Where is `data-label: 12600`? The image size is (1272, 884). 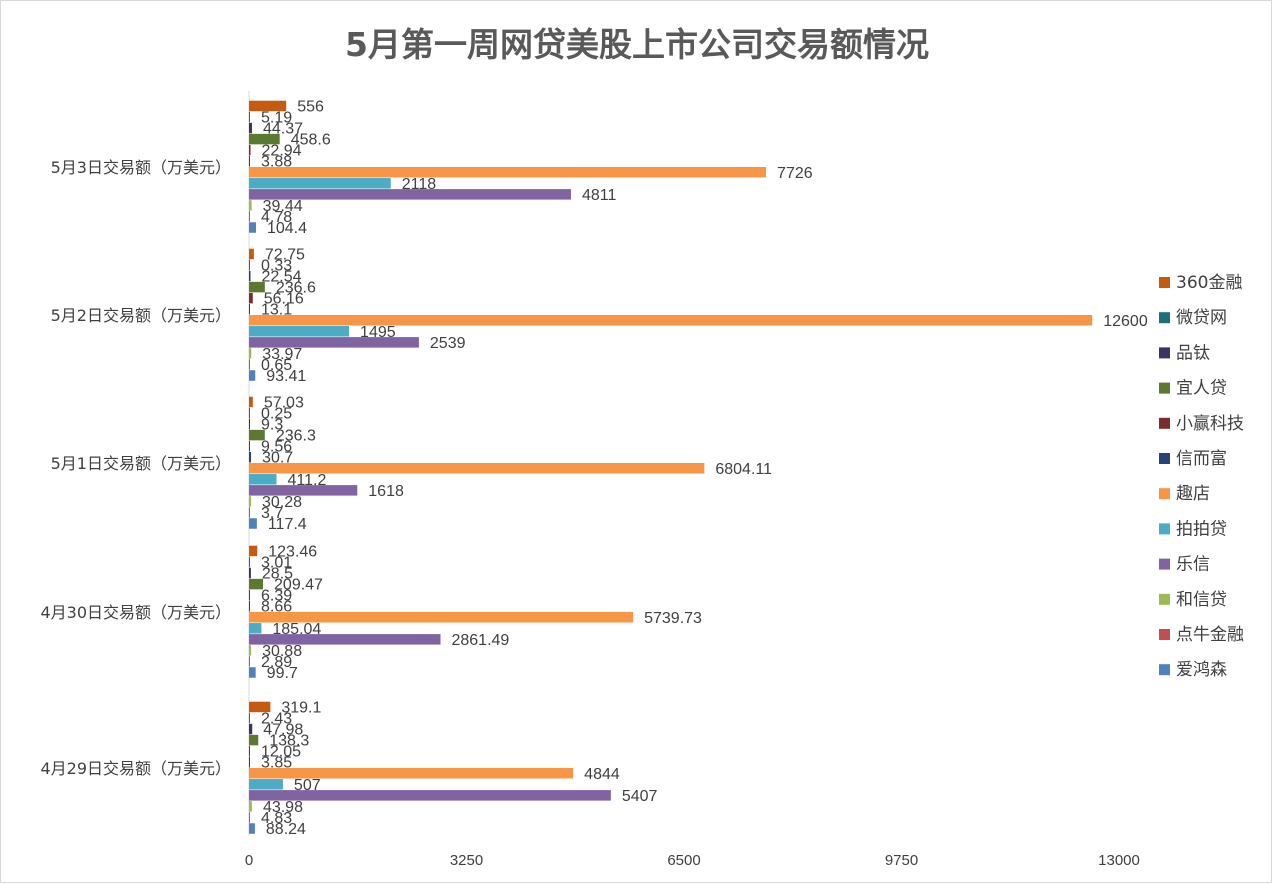 data-label: 12600 is located at coordinates (1125, 321).